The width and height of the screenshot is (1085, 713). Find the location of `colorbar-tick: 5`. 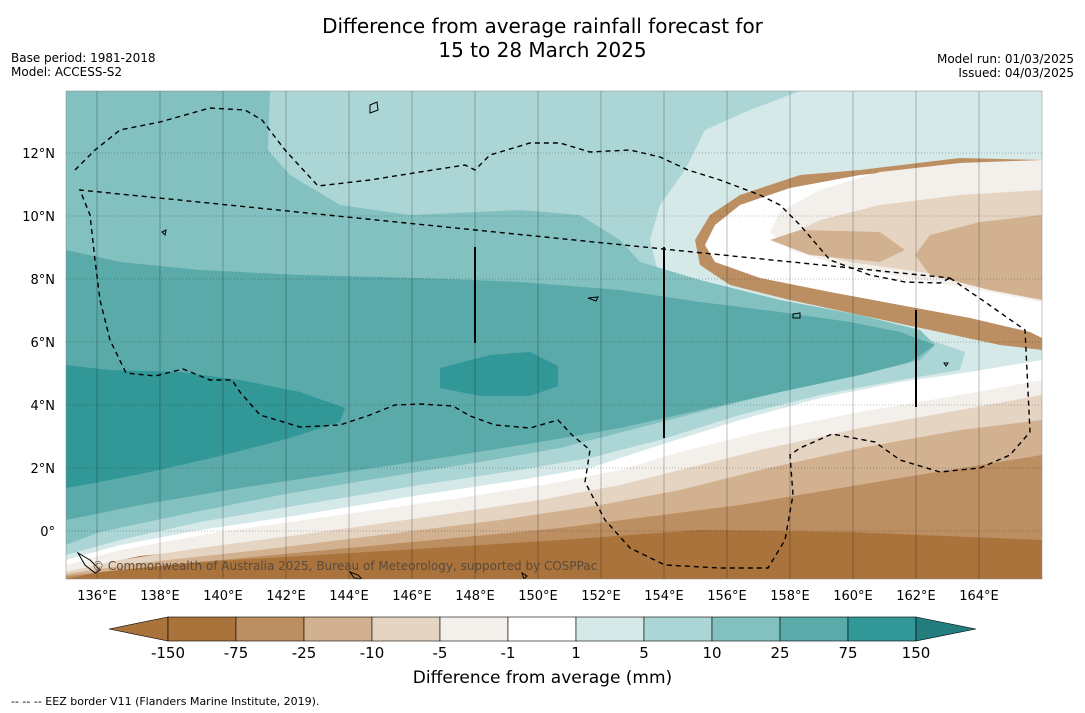

colorbar-tick: 5 is located at coordinates (644, 653).